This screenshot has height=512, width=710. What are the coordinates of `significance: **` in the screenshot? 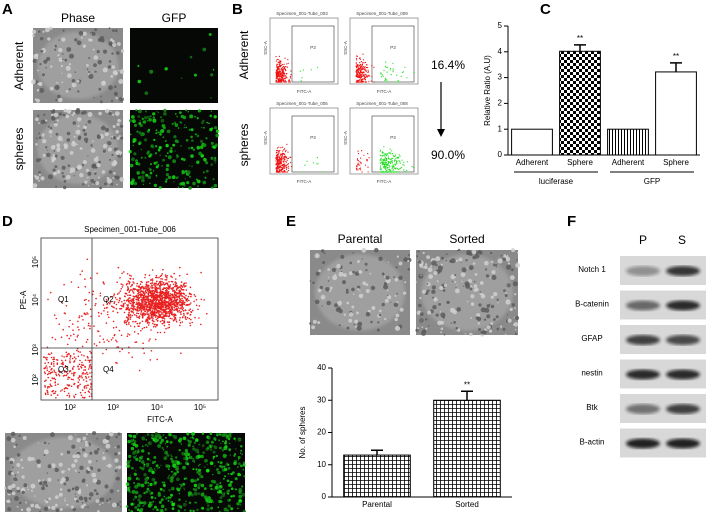 It's located at (676, 56).